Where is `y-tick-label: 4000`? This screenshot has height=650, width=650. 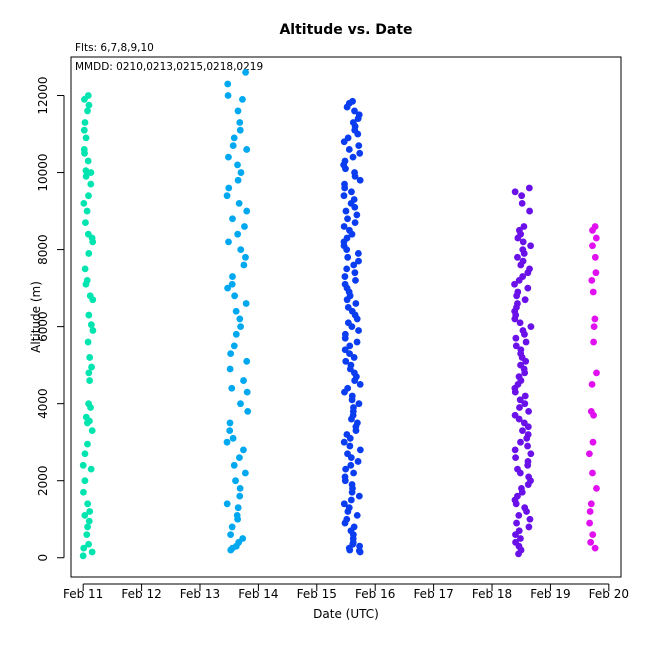
y-tick-label: 4000 is located at coordinates (43, 403).